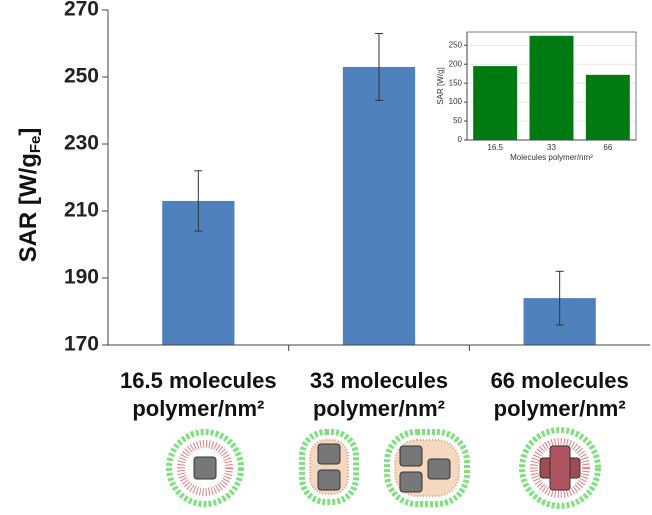 The image size is (652, 515). Describe the element at coordinates (440, 85) in the screenshot. I see `y-axis-label: SAR [W/g]` at that location.